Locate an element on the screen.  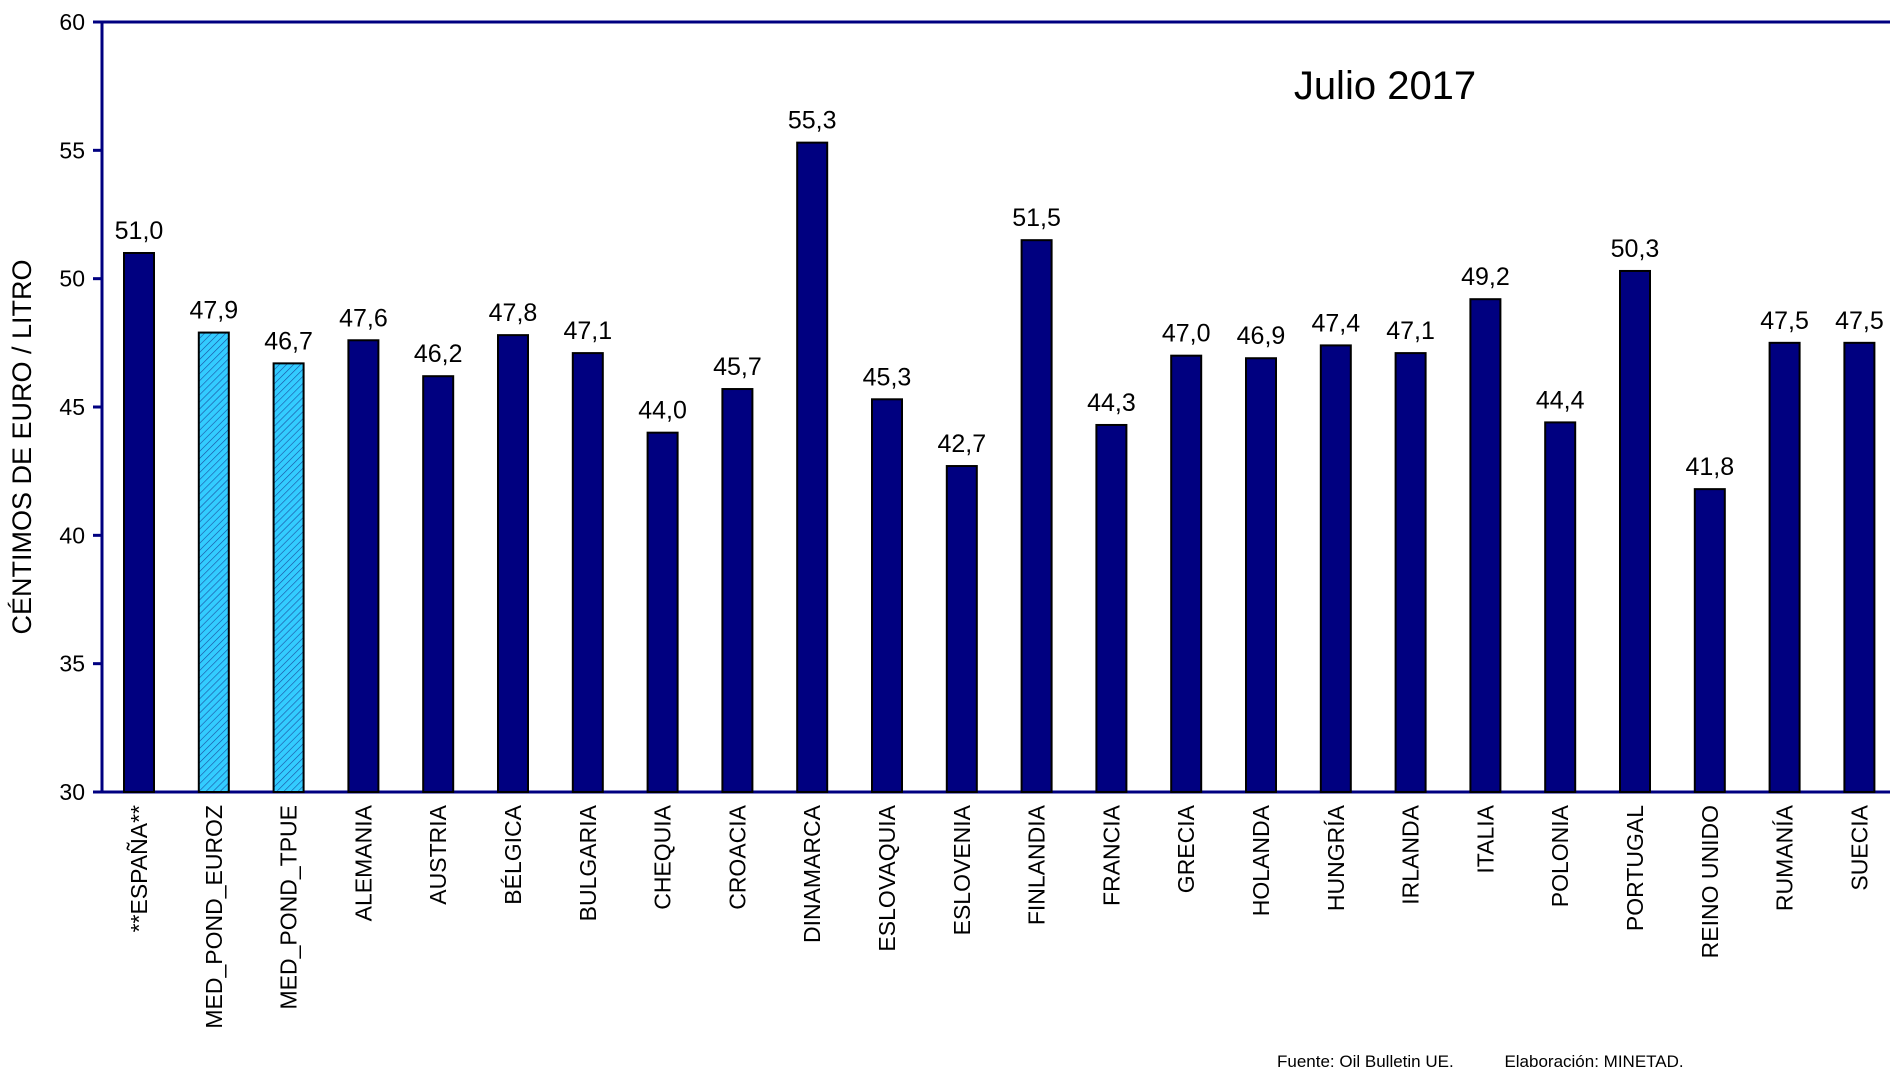
credit-text: Elaboración: MINETAD. is located at coordinates (1594, 1061).